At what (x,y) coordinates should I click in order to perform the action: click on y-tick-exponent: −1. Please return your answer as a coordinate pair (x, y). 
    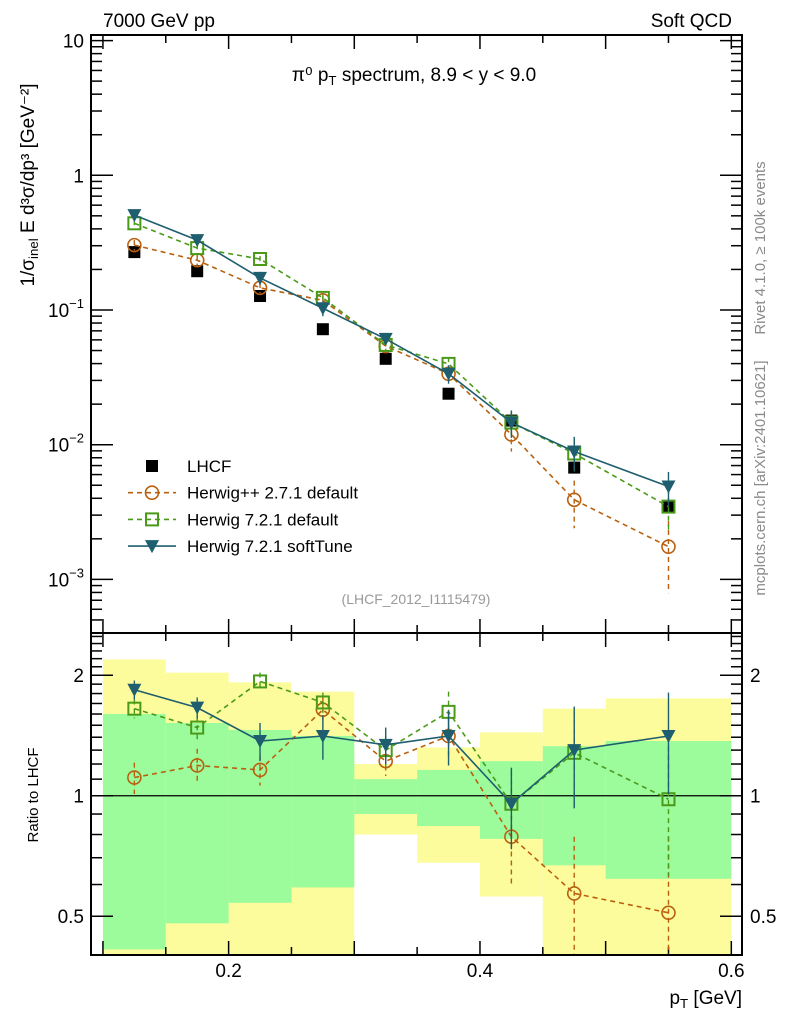
    Looking at the image, I should click on (76, 303).